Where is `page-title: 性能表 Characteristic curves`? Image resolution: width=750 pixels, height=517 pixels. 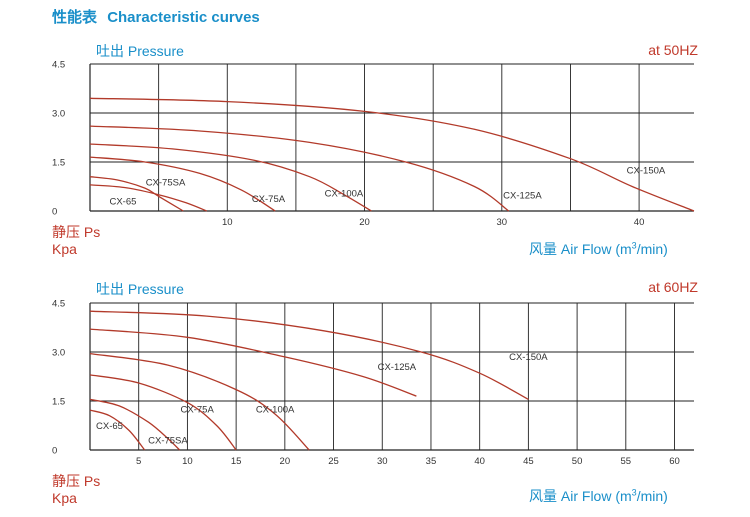
page-title: 性能表 Characteristic curves is located at coordinates (156, 16).